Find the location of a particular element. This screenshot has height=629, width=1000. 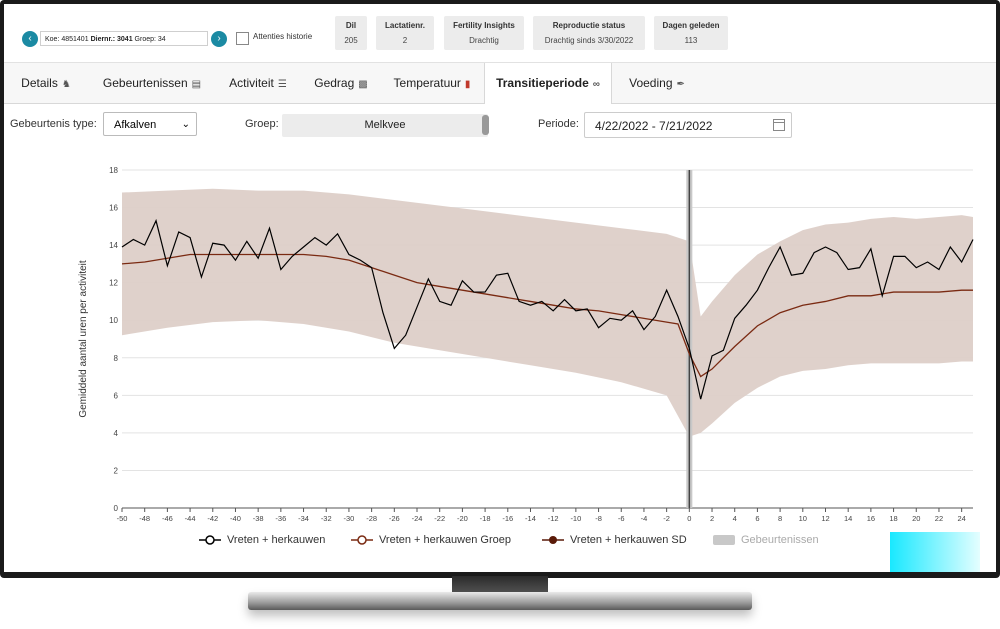

legend-label: Vreten + herkauwen SD is located at coordinates (628, 540).